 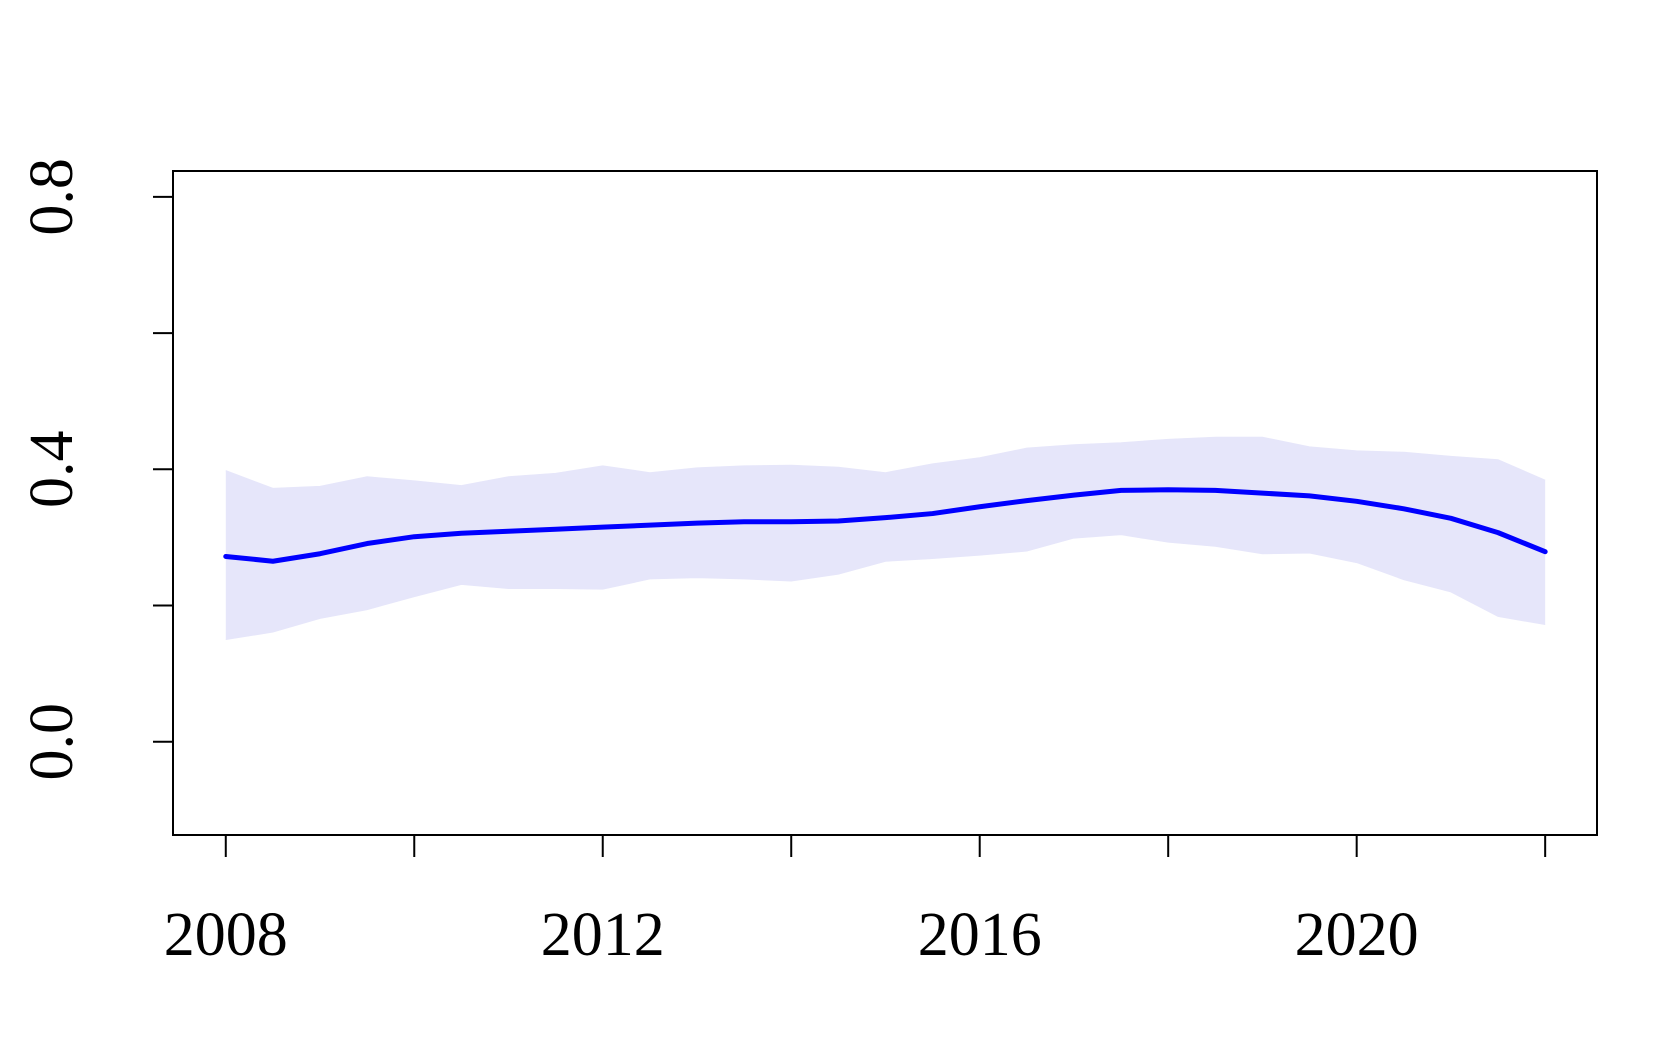 What do you see at coordinates (603, 935) in the screenshot?
I see `x-tick-label: 2012` at bounding box center [603, 935].